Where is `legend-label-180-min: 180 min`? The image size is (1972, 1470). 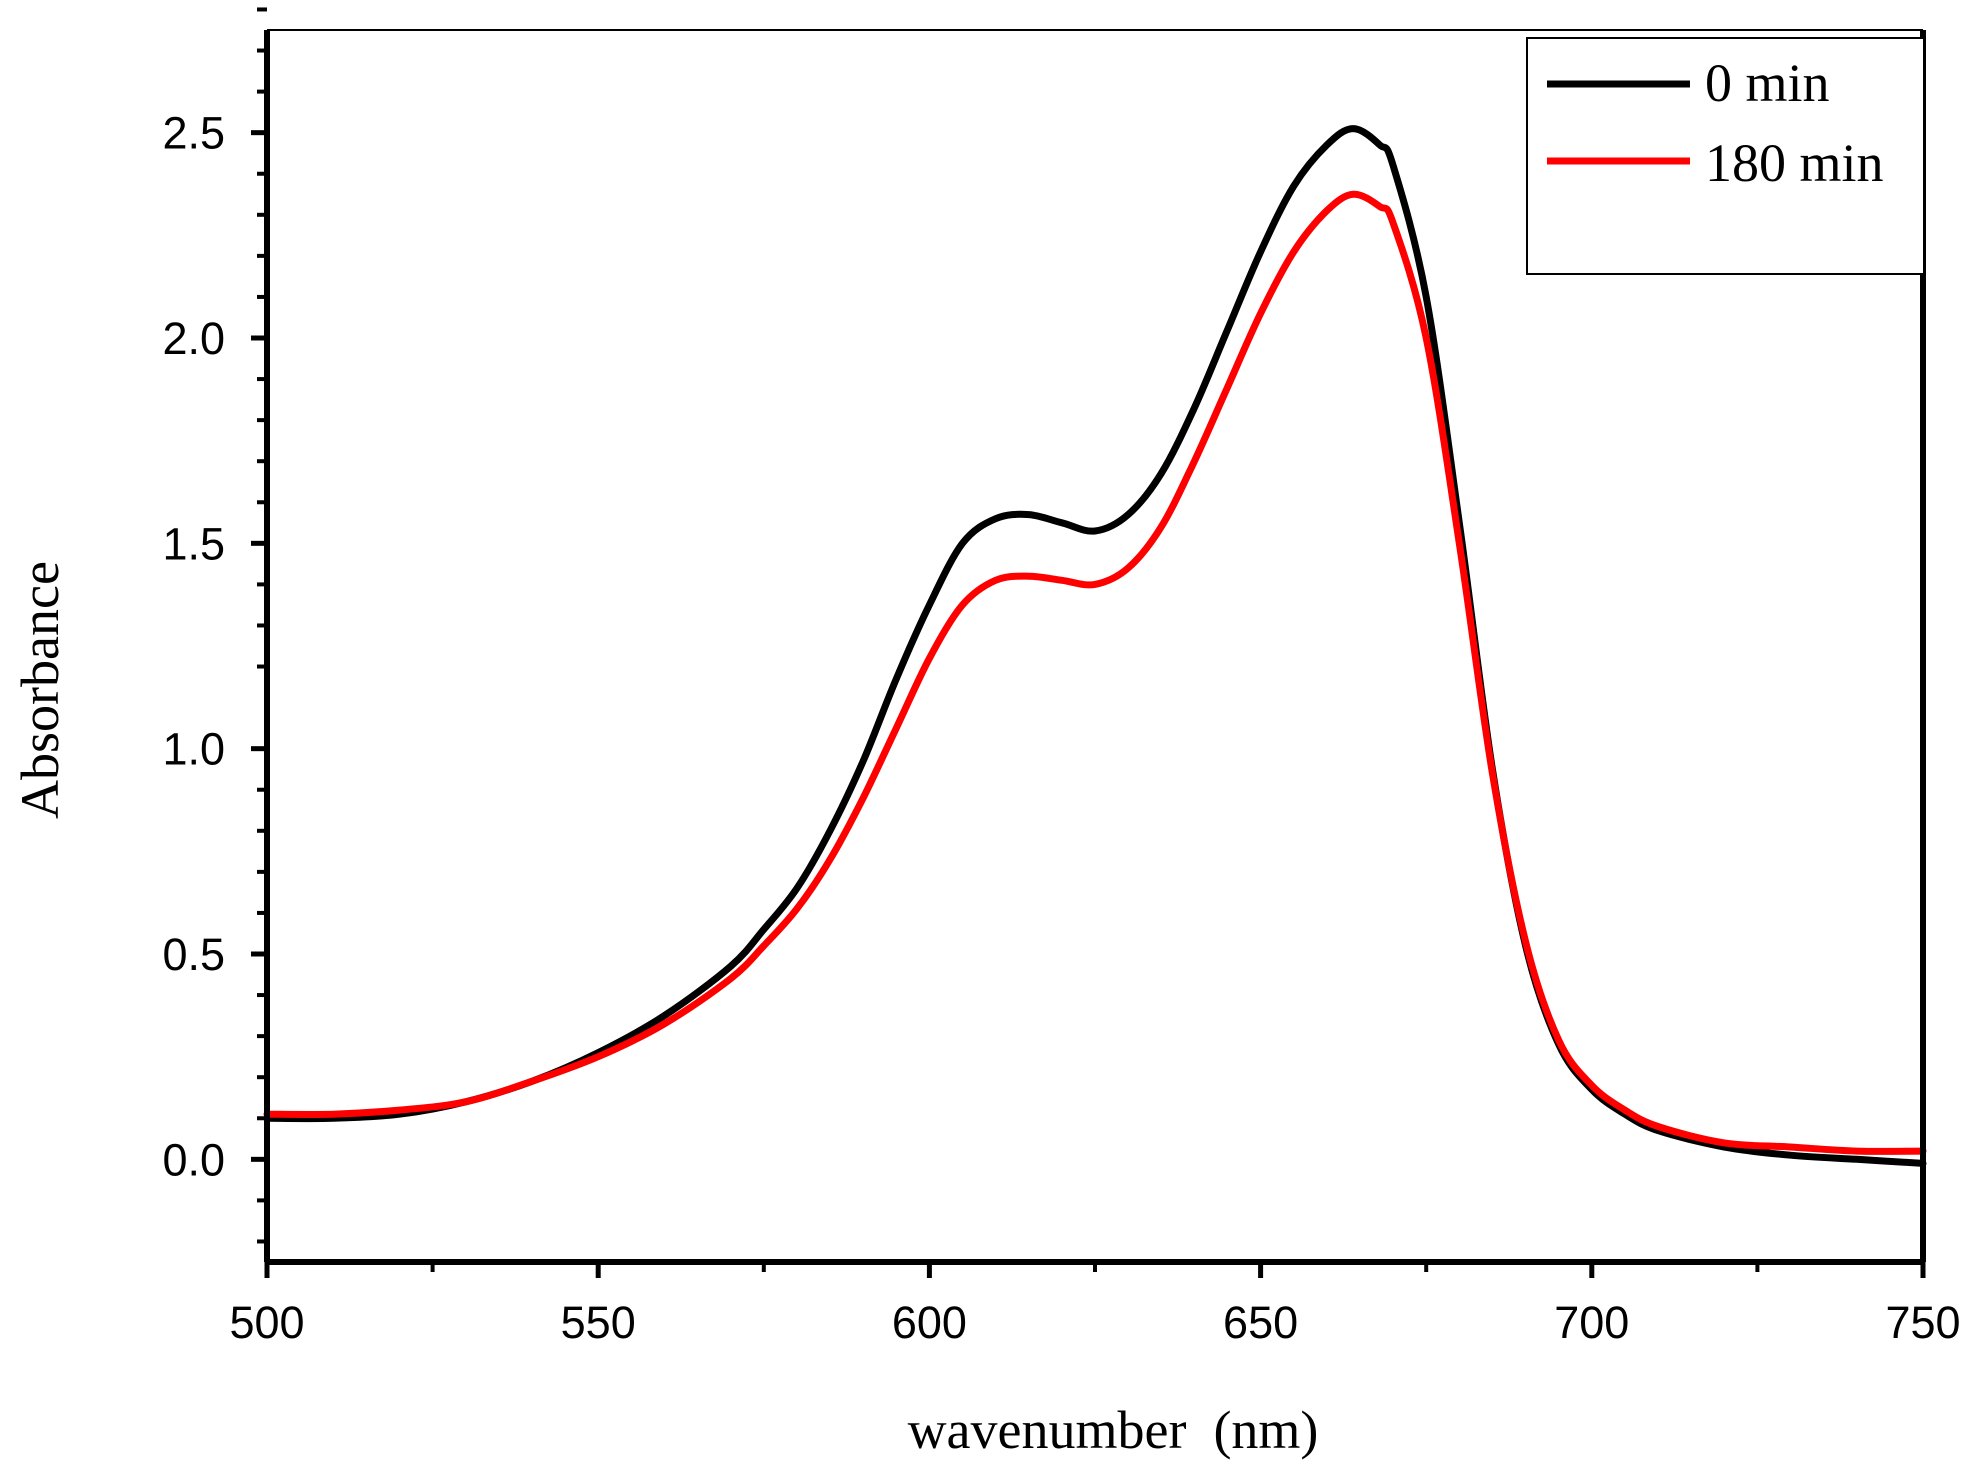 legend-label-180-min: 180 min is located at coordinates (1794, 163).